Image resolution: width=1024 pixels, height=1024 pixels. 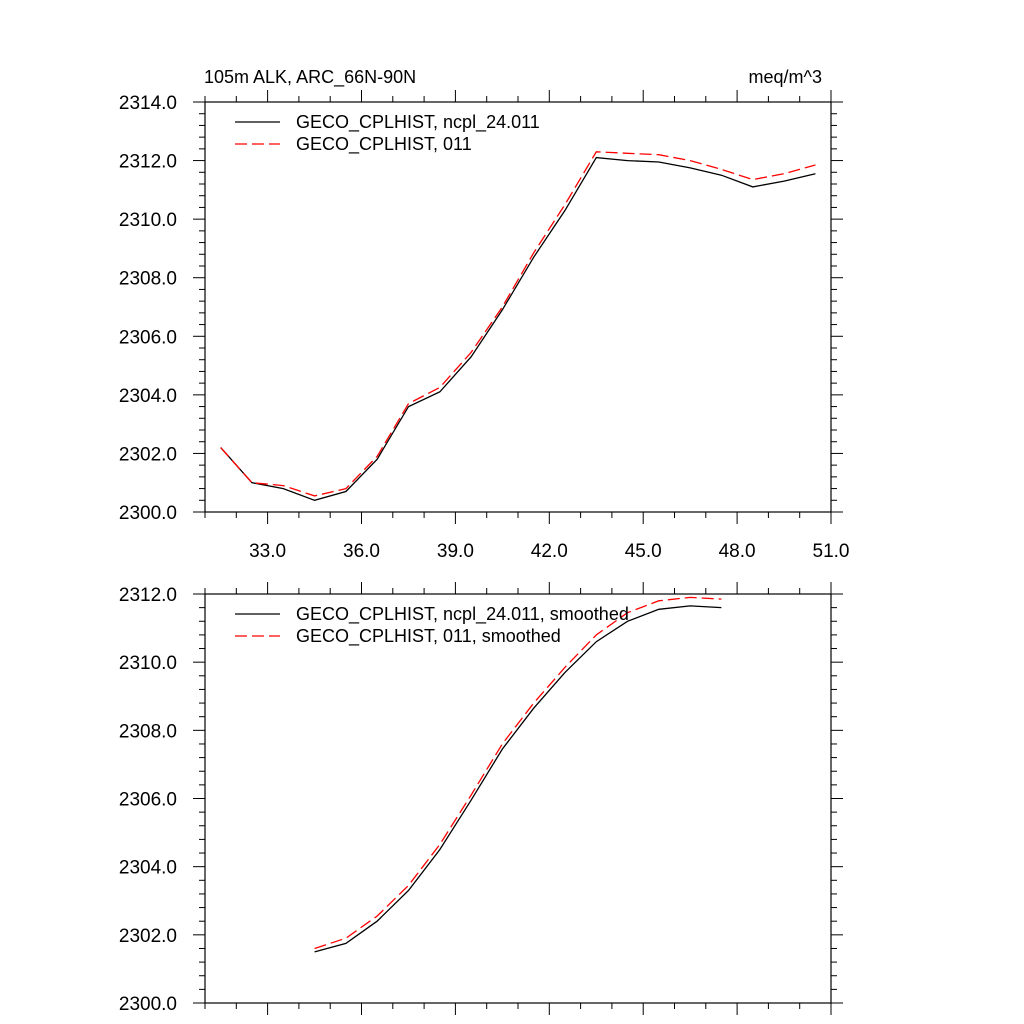 I want to click on x-tick-label: 48.0, so click(x=737, y=551).